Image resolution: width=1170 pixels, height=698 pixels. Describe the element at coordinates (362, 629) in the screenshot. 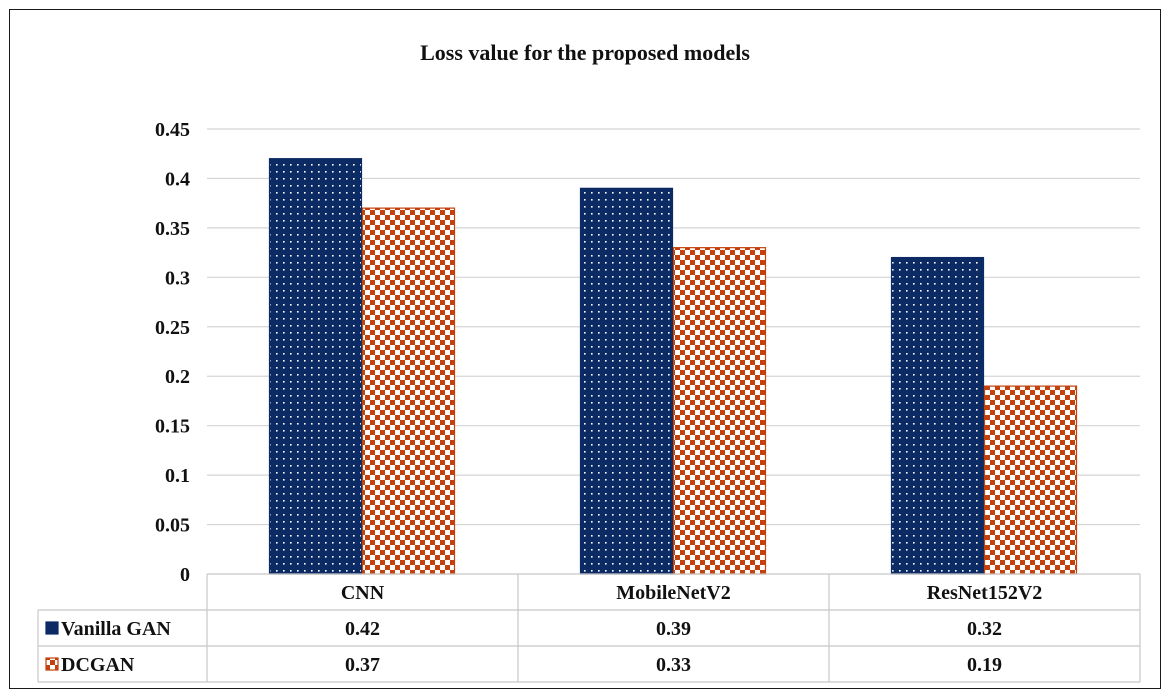

I see `value-cell: 0.42` at that location.